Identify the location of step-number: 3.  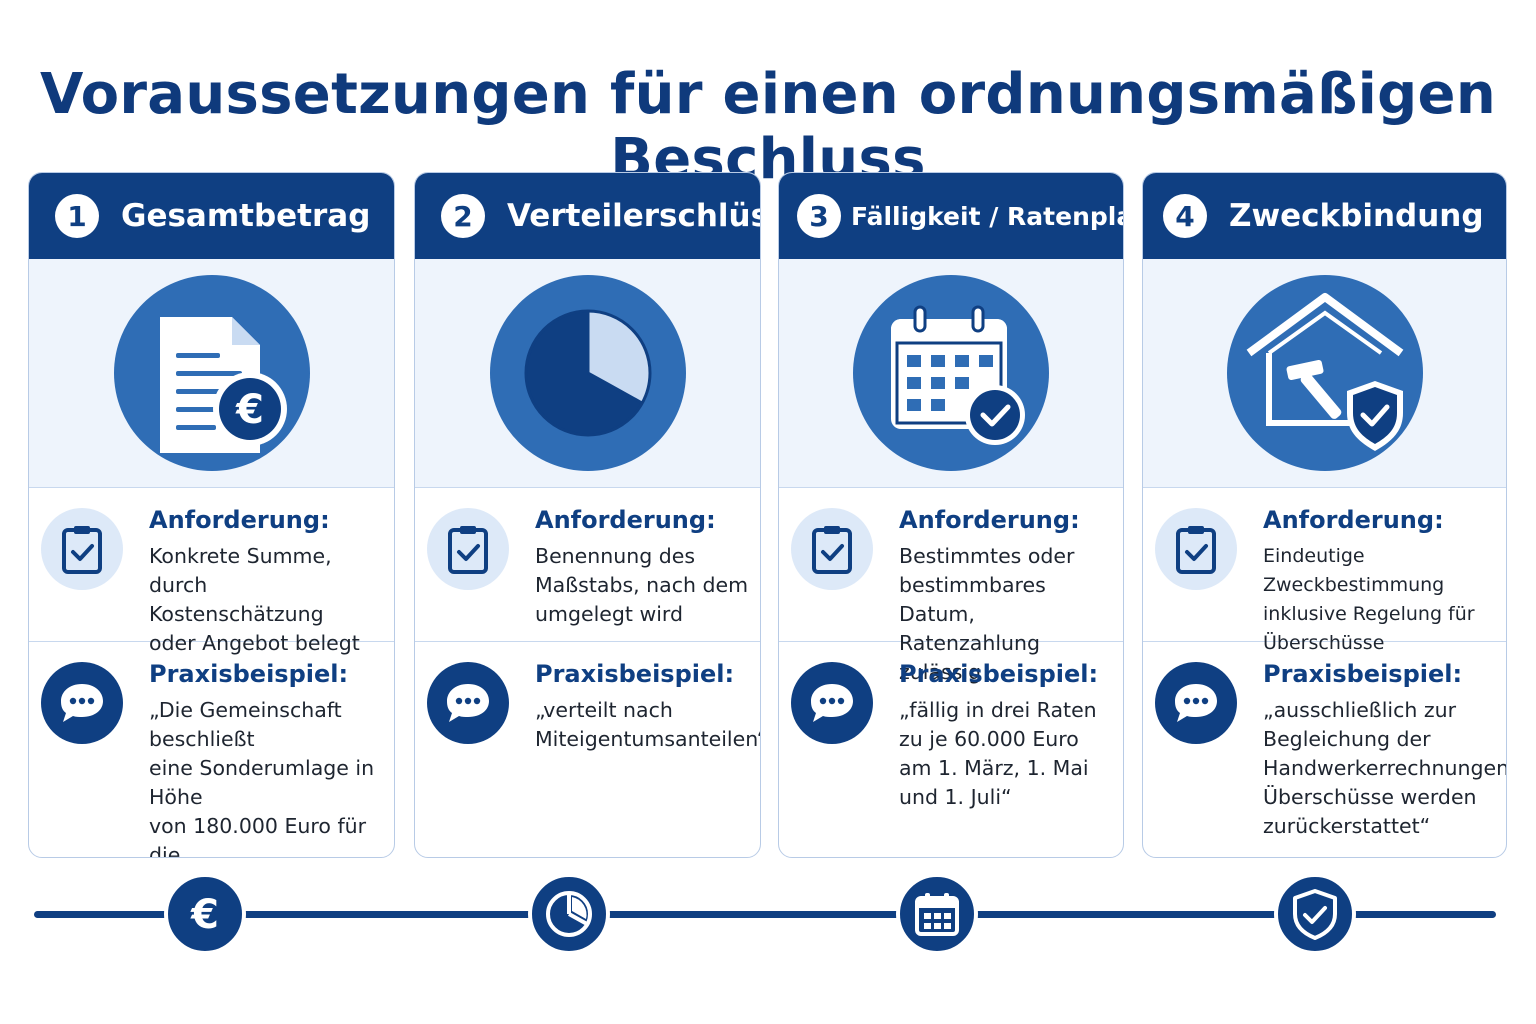
(819, 216).